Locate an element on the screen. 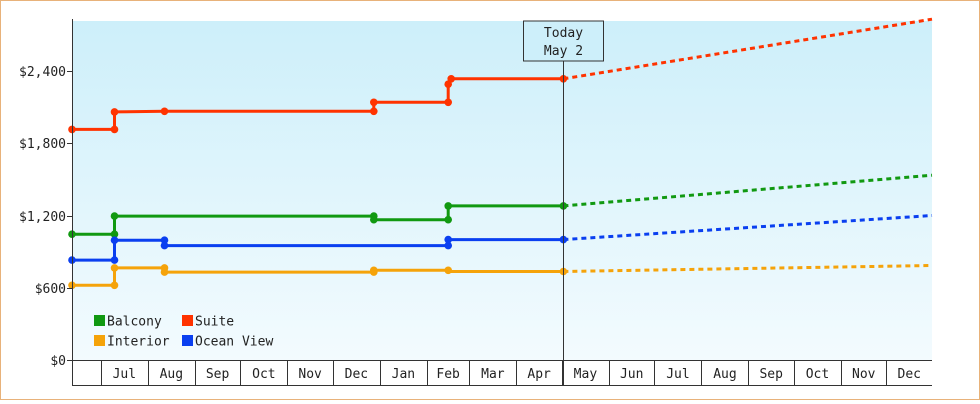  today-label-box is located at coordinates (563, 41).